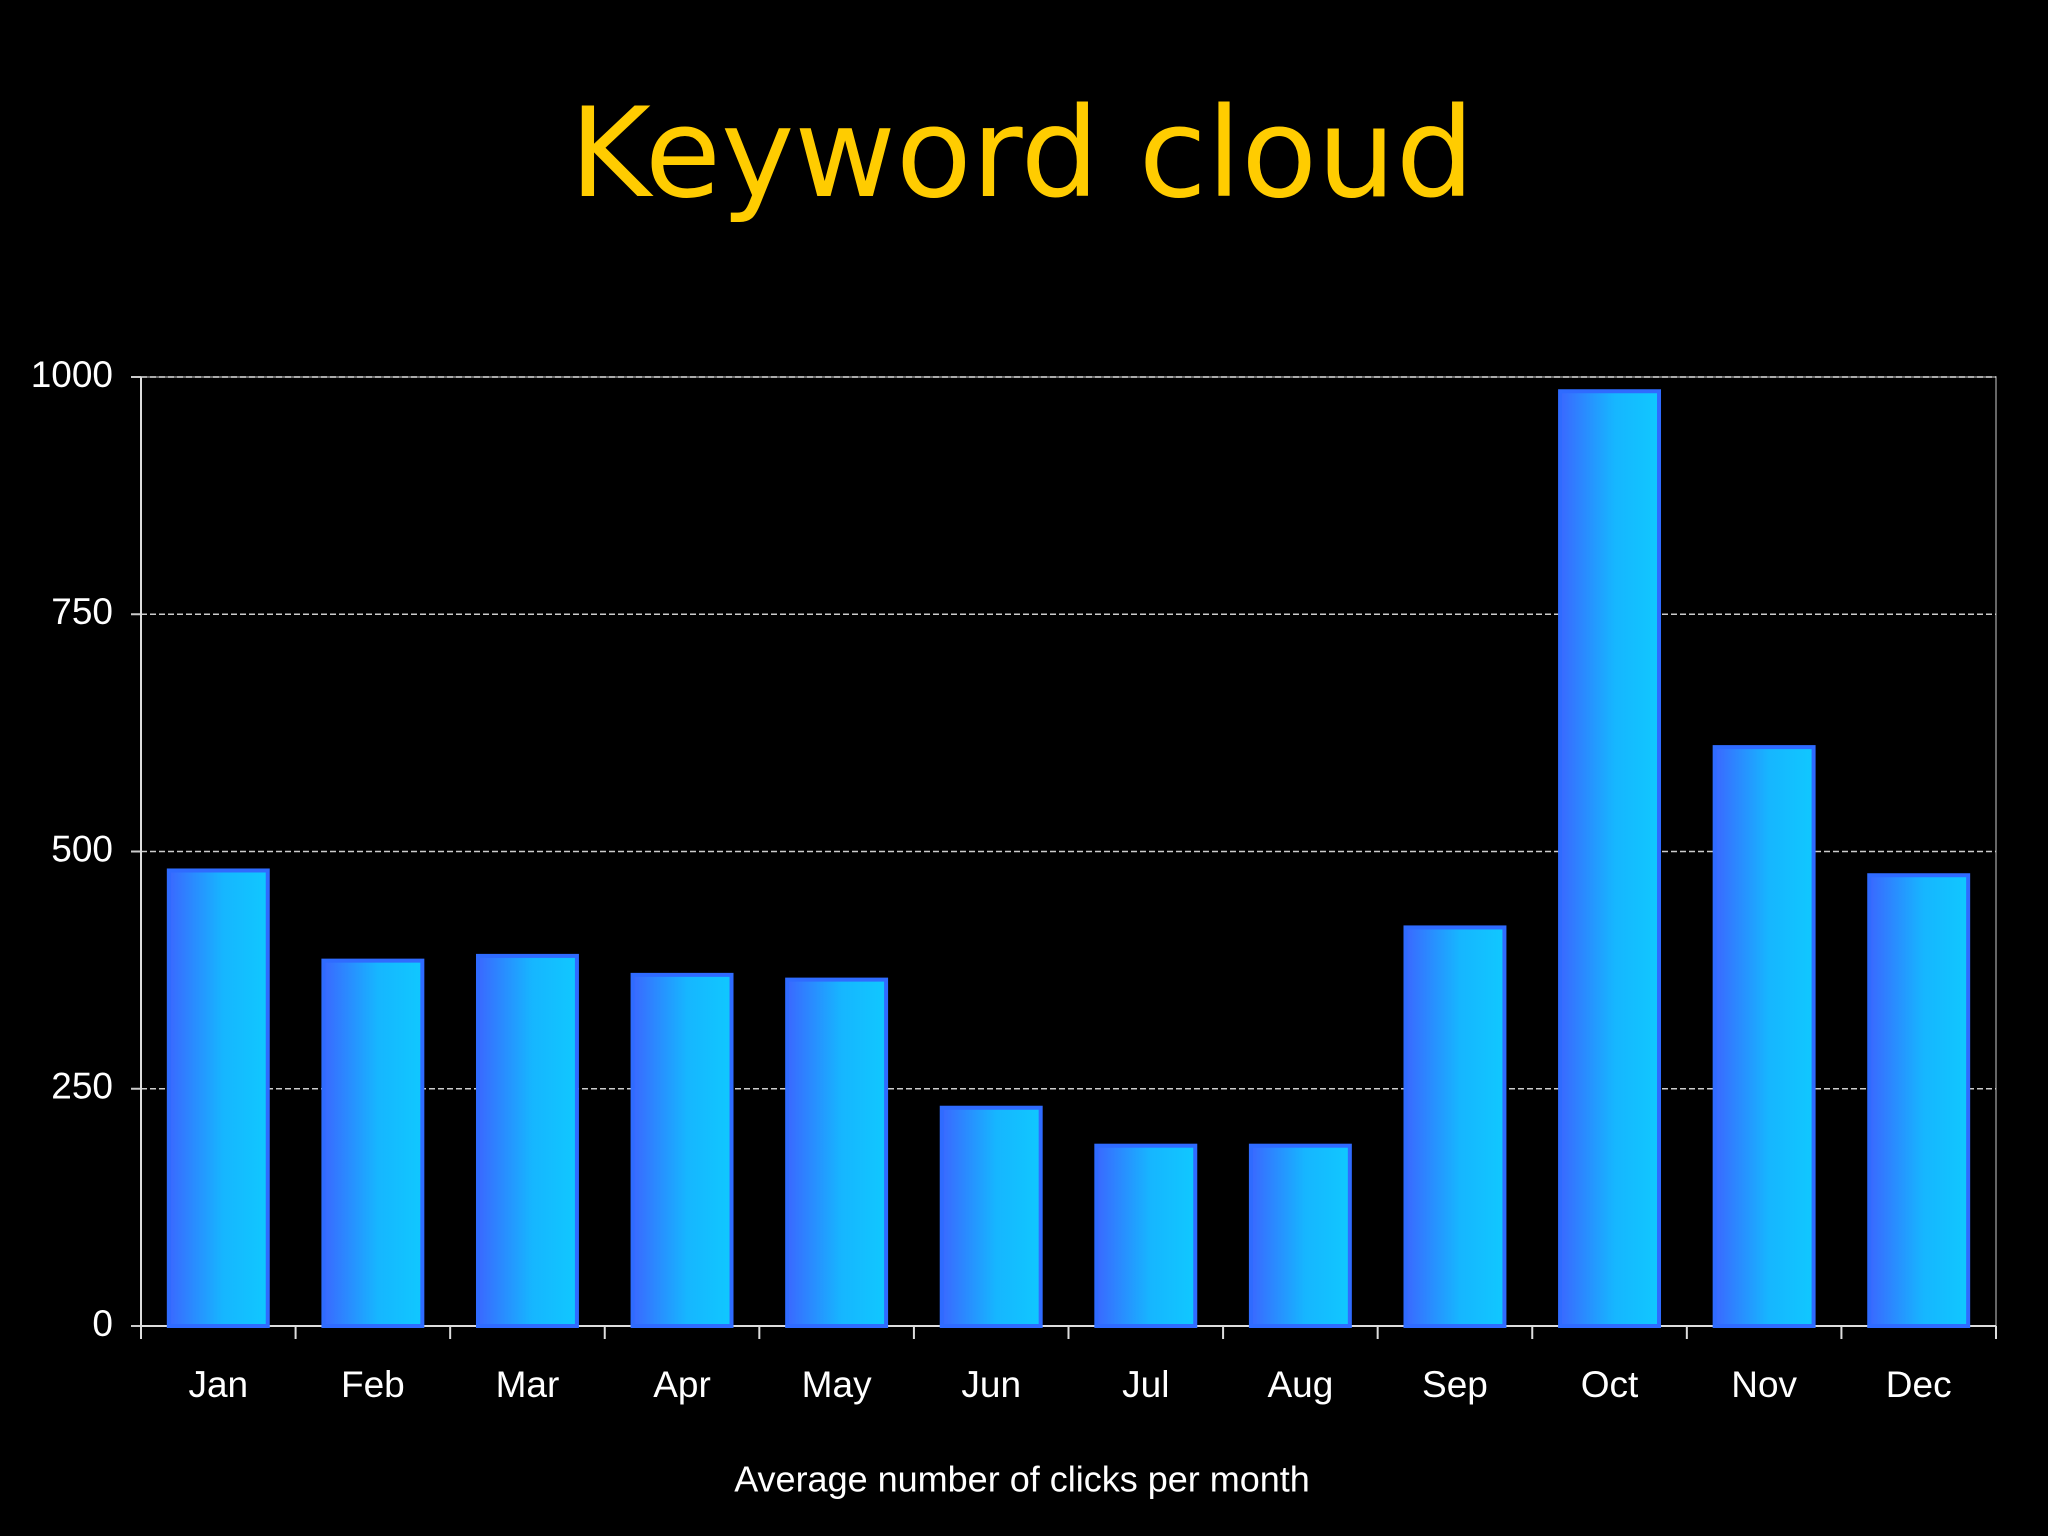 This screenshot has height=1536, width=2048. I want to click on x-tick-label: Aug, so click(1300, 1384).